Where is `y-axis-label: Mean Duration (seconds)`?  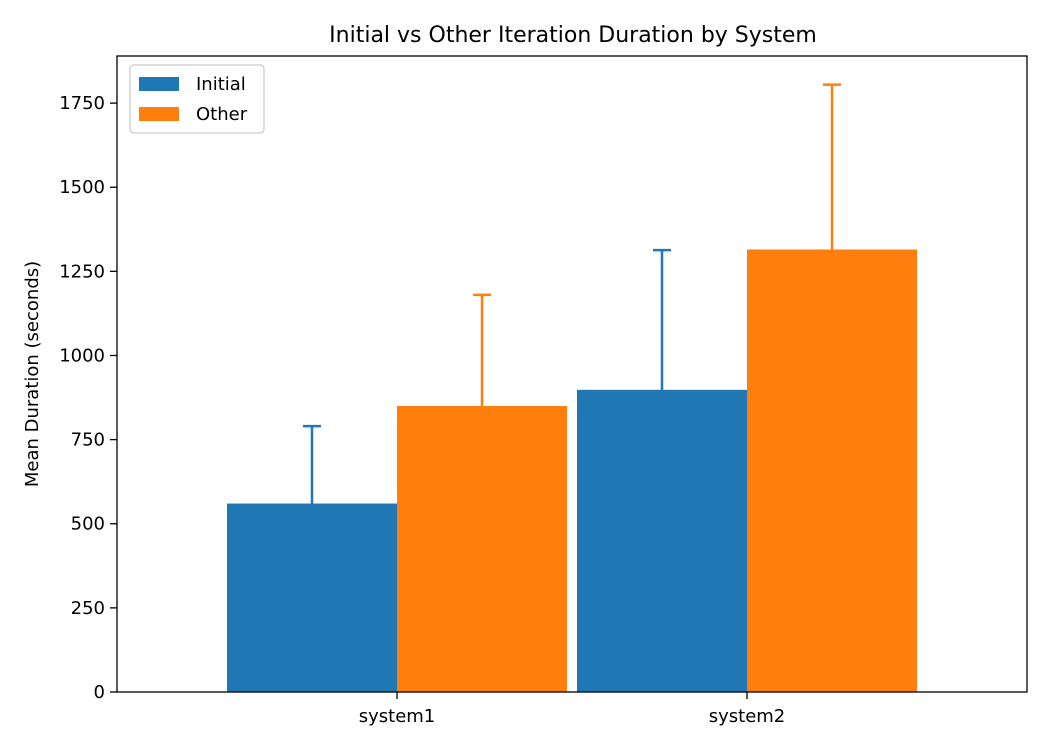
y-axis-label: Mean Duration (seconds) is located at coordinates (32, 374).